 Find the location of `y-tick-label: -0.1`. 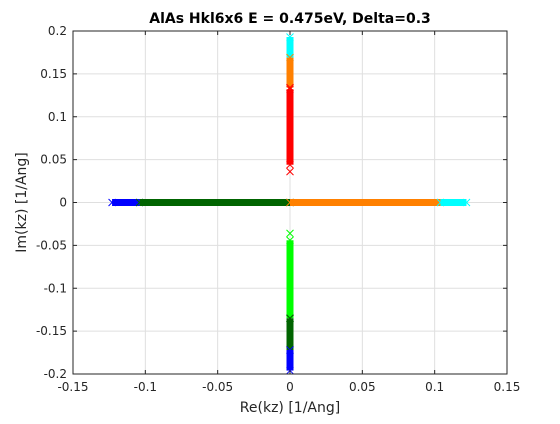

y-tick-label: -0.1 is located at coordinates (55, 288).